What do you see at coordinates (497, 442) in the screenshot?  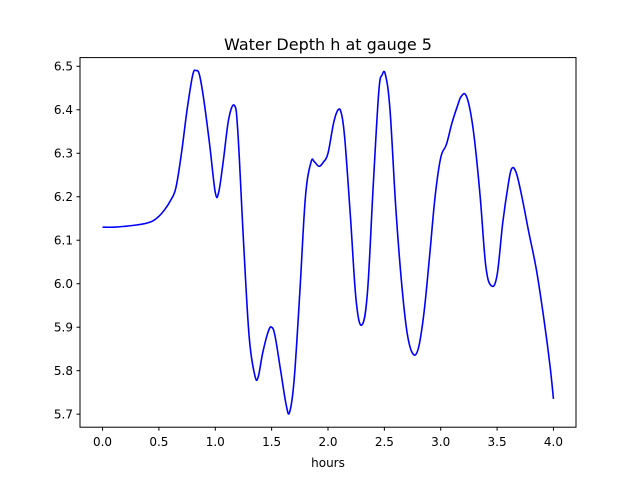 I see `x-tick-label: 3.5` at bounding box center [497, 442].